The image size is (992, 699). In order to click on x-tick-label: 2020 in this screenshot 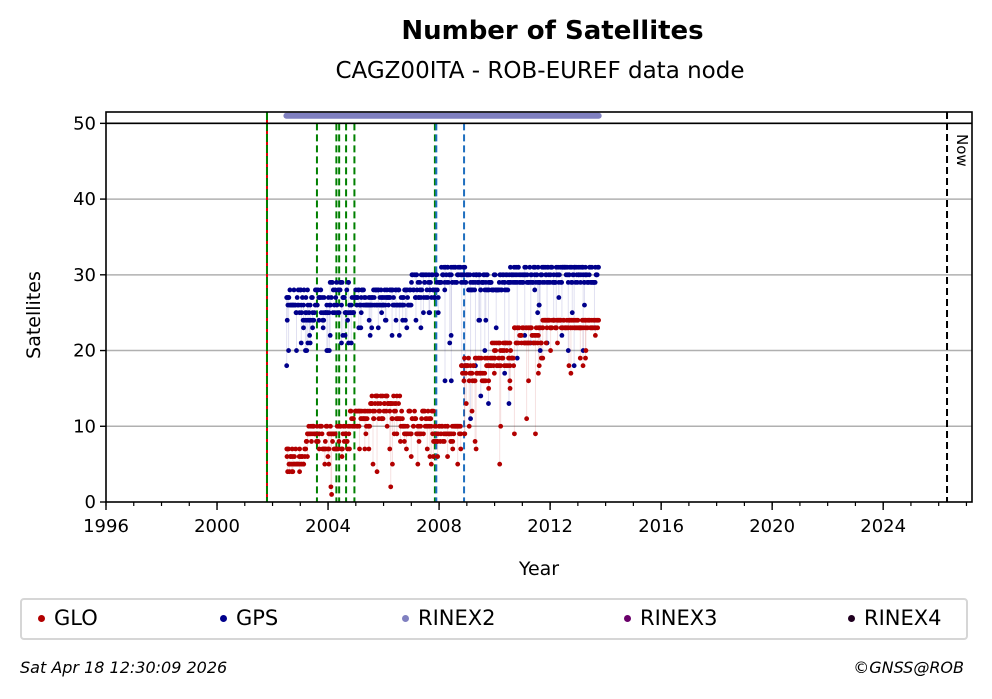, I will do `click(772, 526)`.